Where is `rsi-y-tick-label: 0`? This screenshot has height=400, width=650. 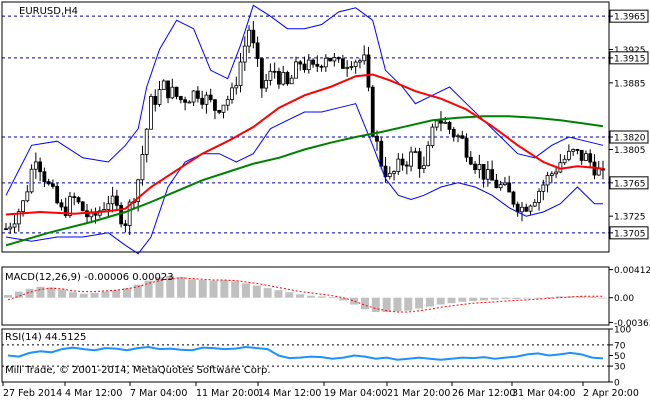 rsi-y-tick-label: 0 is located at coordinates (617, 384).